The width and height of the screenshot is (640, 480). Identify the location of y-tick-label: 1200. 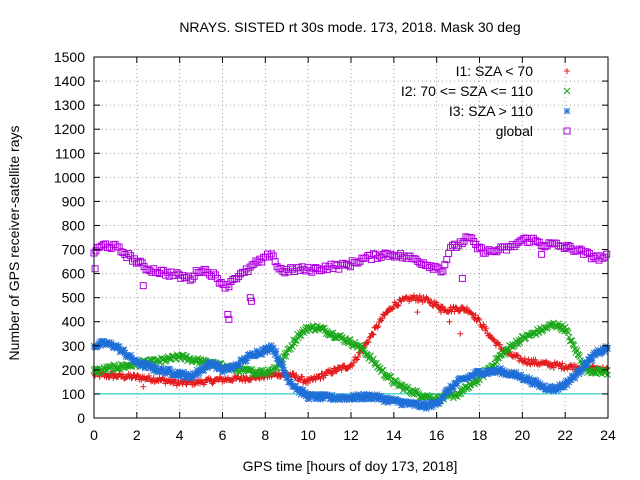
(69, 129).